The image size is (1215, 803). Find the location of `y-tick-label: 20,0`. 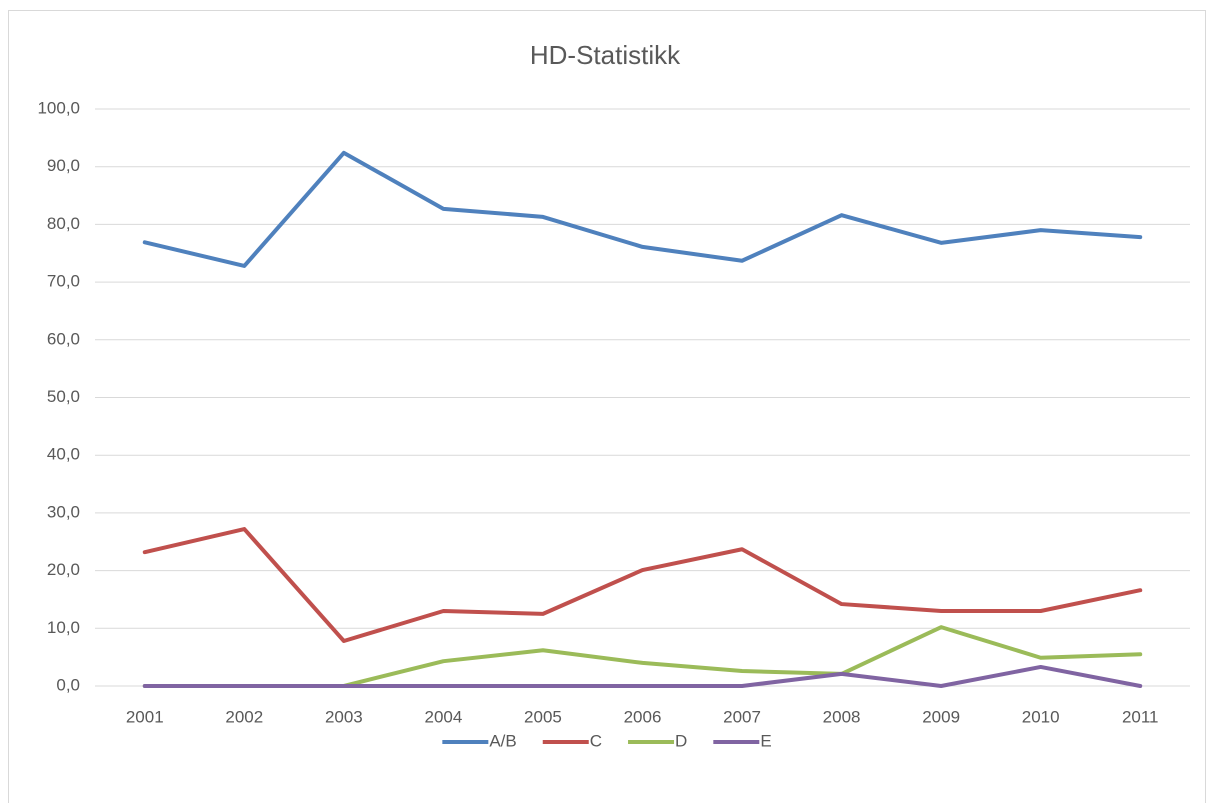

y-tick-label: 20,0 is located at coordinates (63, 569).